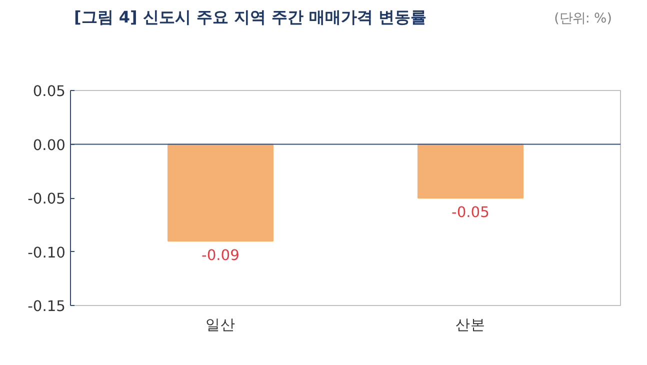 The height and width of the screenshot is (365, 647). What do you see at coordinates (250, 17) in the screenshot?
I see `chart-title: [그림 4] 신도시 주요 지역 주간 매매가격 변동률` at bounding box center [250, 17].